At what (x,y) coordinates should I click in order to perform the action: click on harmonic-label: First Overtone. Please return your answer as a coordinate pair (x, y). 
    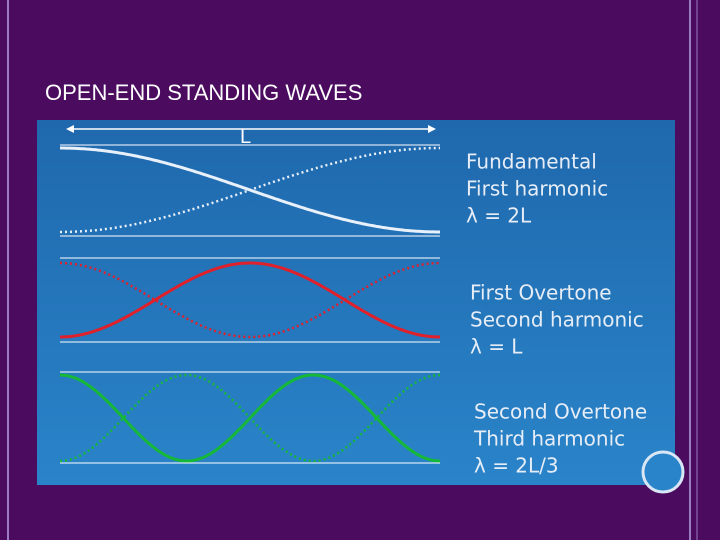
    Looking at the image, I should click on (541, 293).